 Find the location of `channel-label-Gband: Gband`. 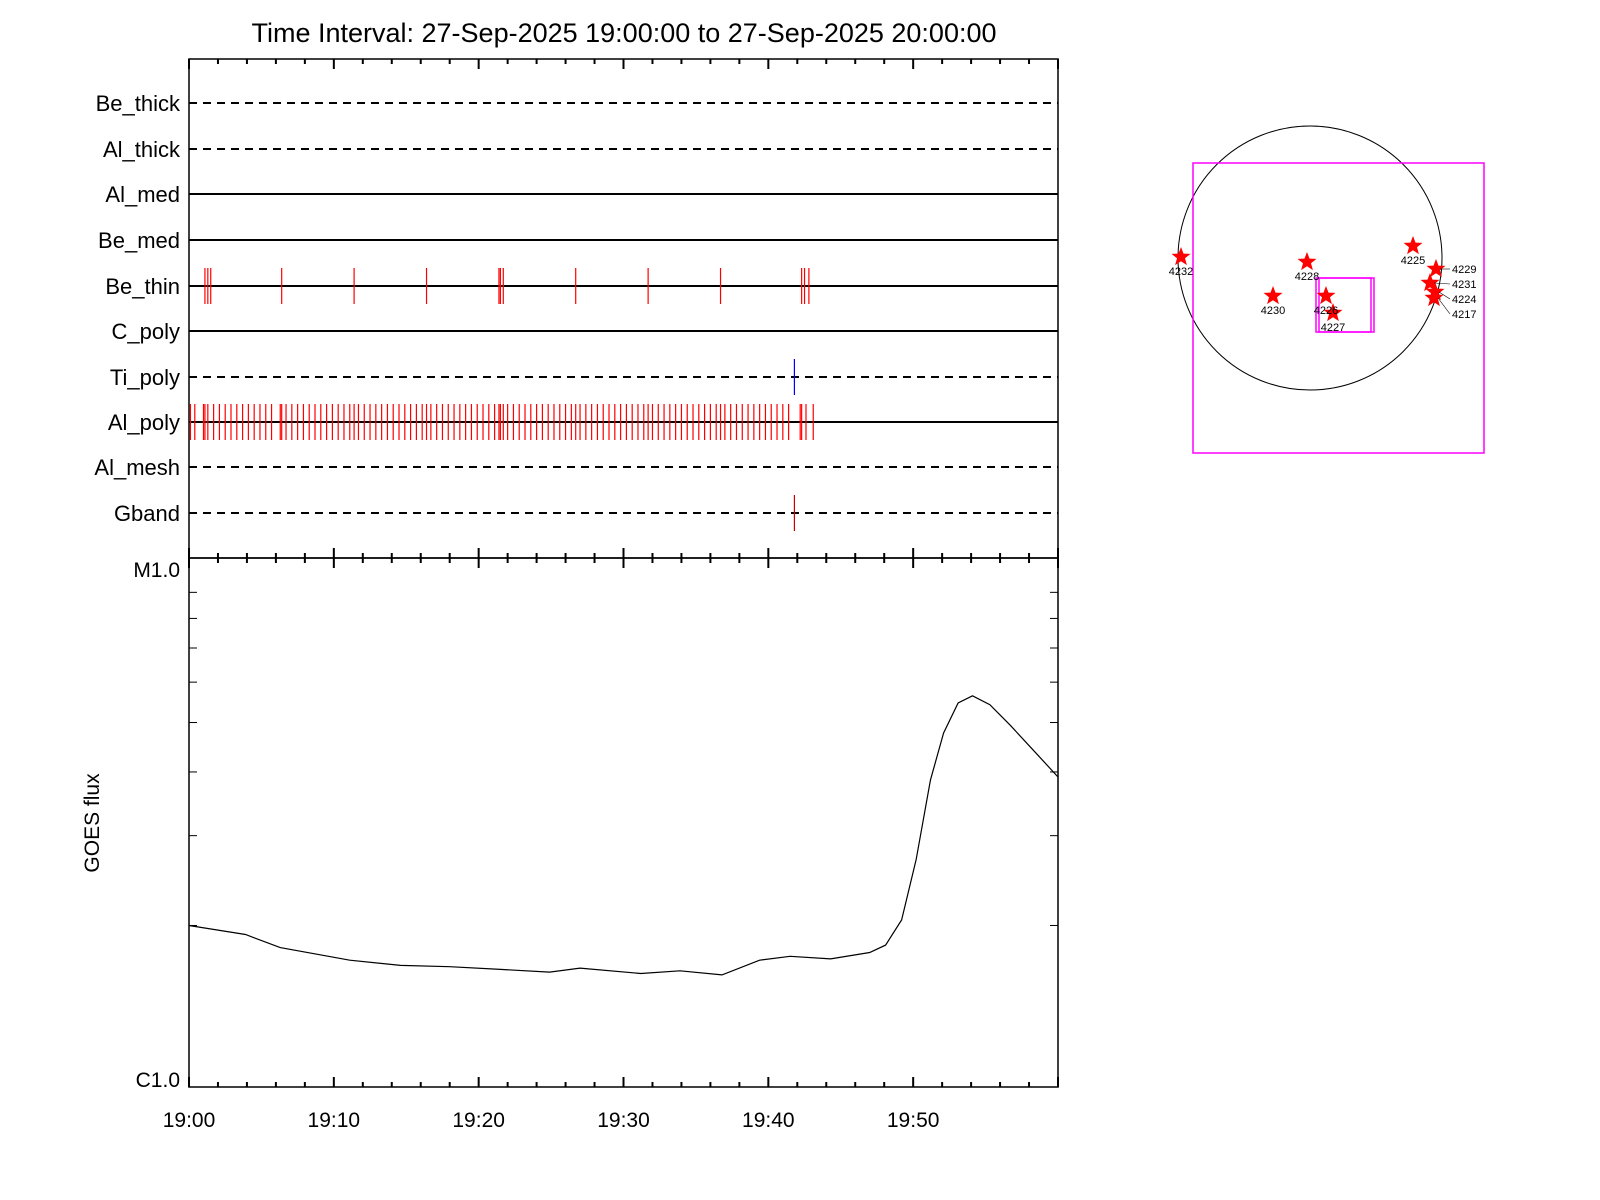

channel-label-Gband: Gband is located at coordinates (147, 513).